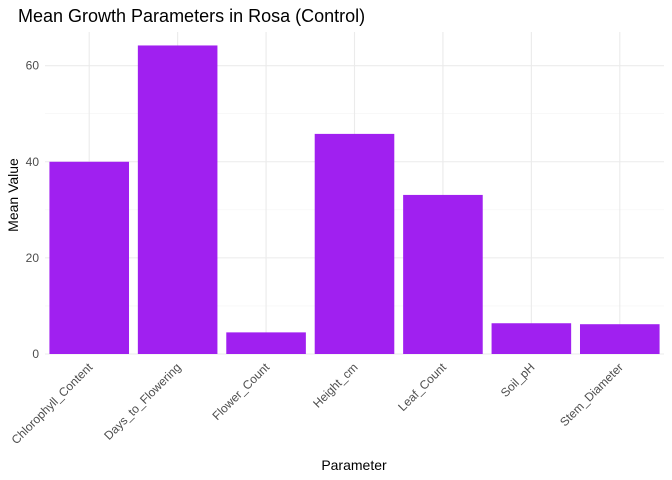 This screenshot has width=672, height=480. Describe the element at coordinates (33, 66) in the screenshot. I see `y-tick-label: 60` at that location.